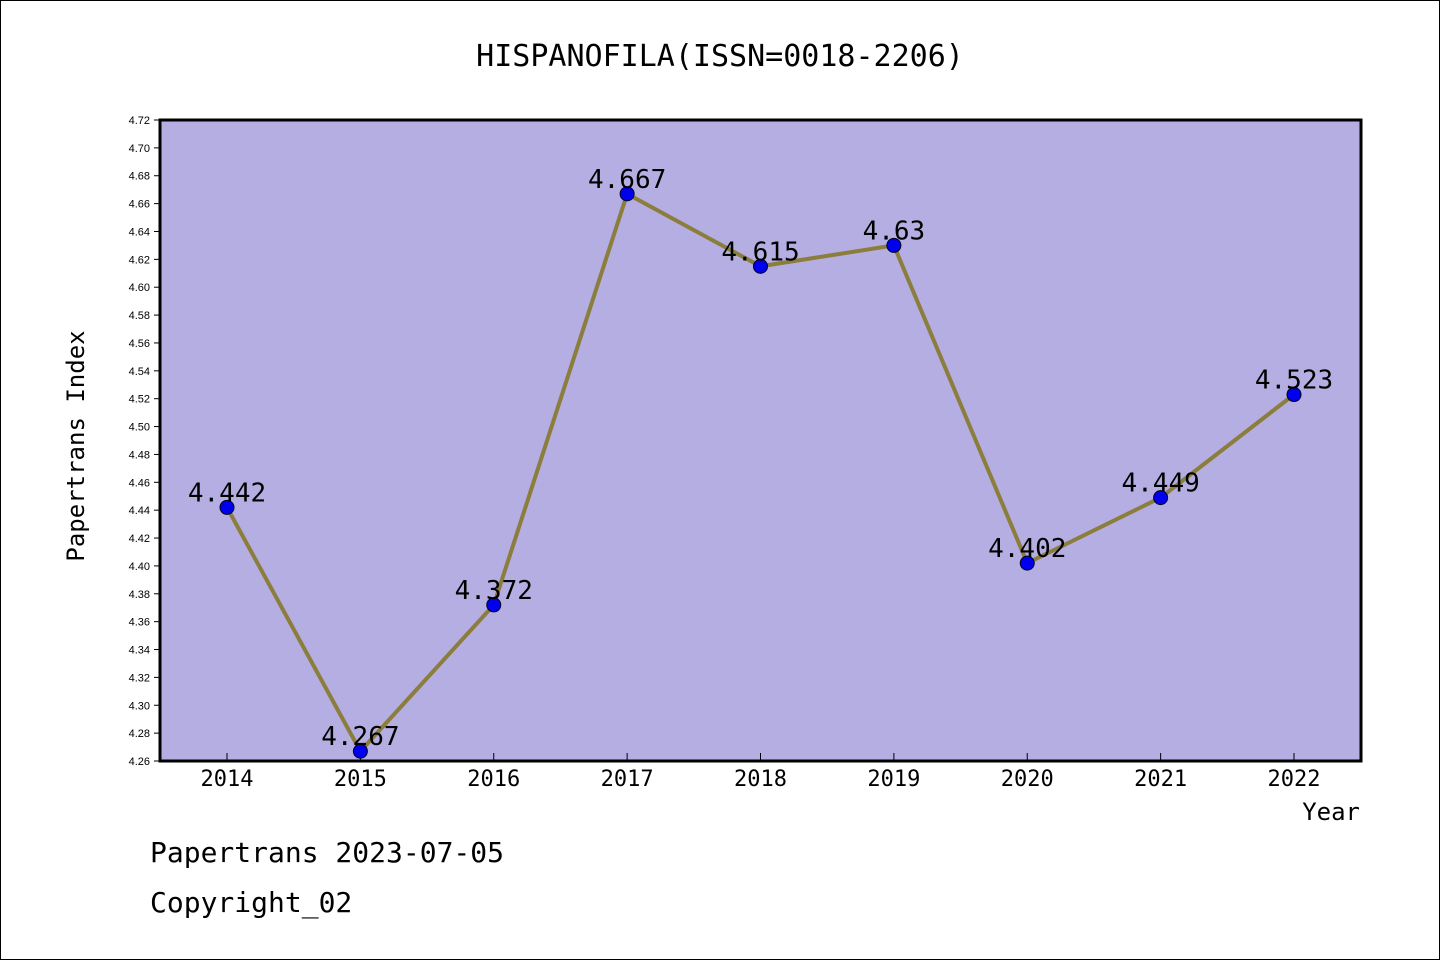 The image size is (1440, 960). What do you see at coordinates (139, 623) in the screenshot?
I see `y-tick-label: 4.36` at bounding box center [139, 623].